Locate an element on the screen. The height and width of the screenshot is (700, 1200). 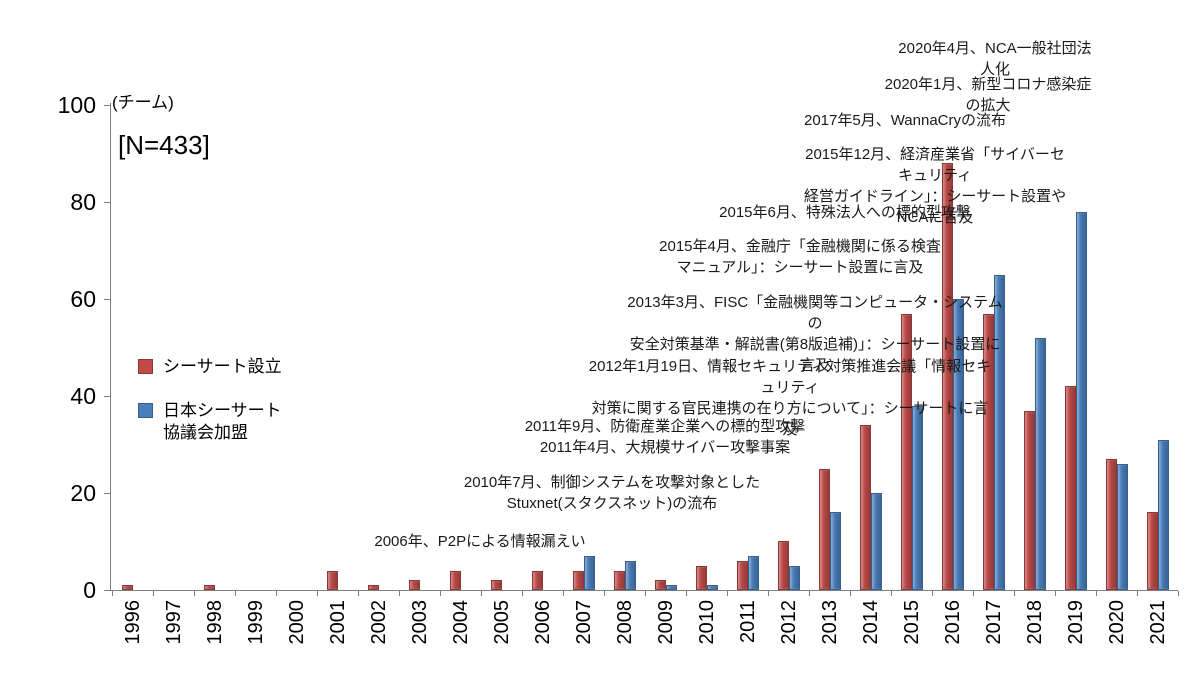
bar-nca-member-2007 is located at coordinates (589, 573).